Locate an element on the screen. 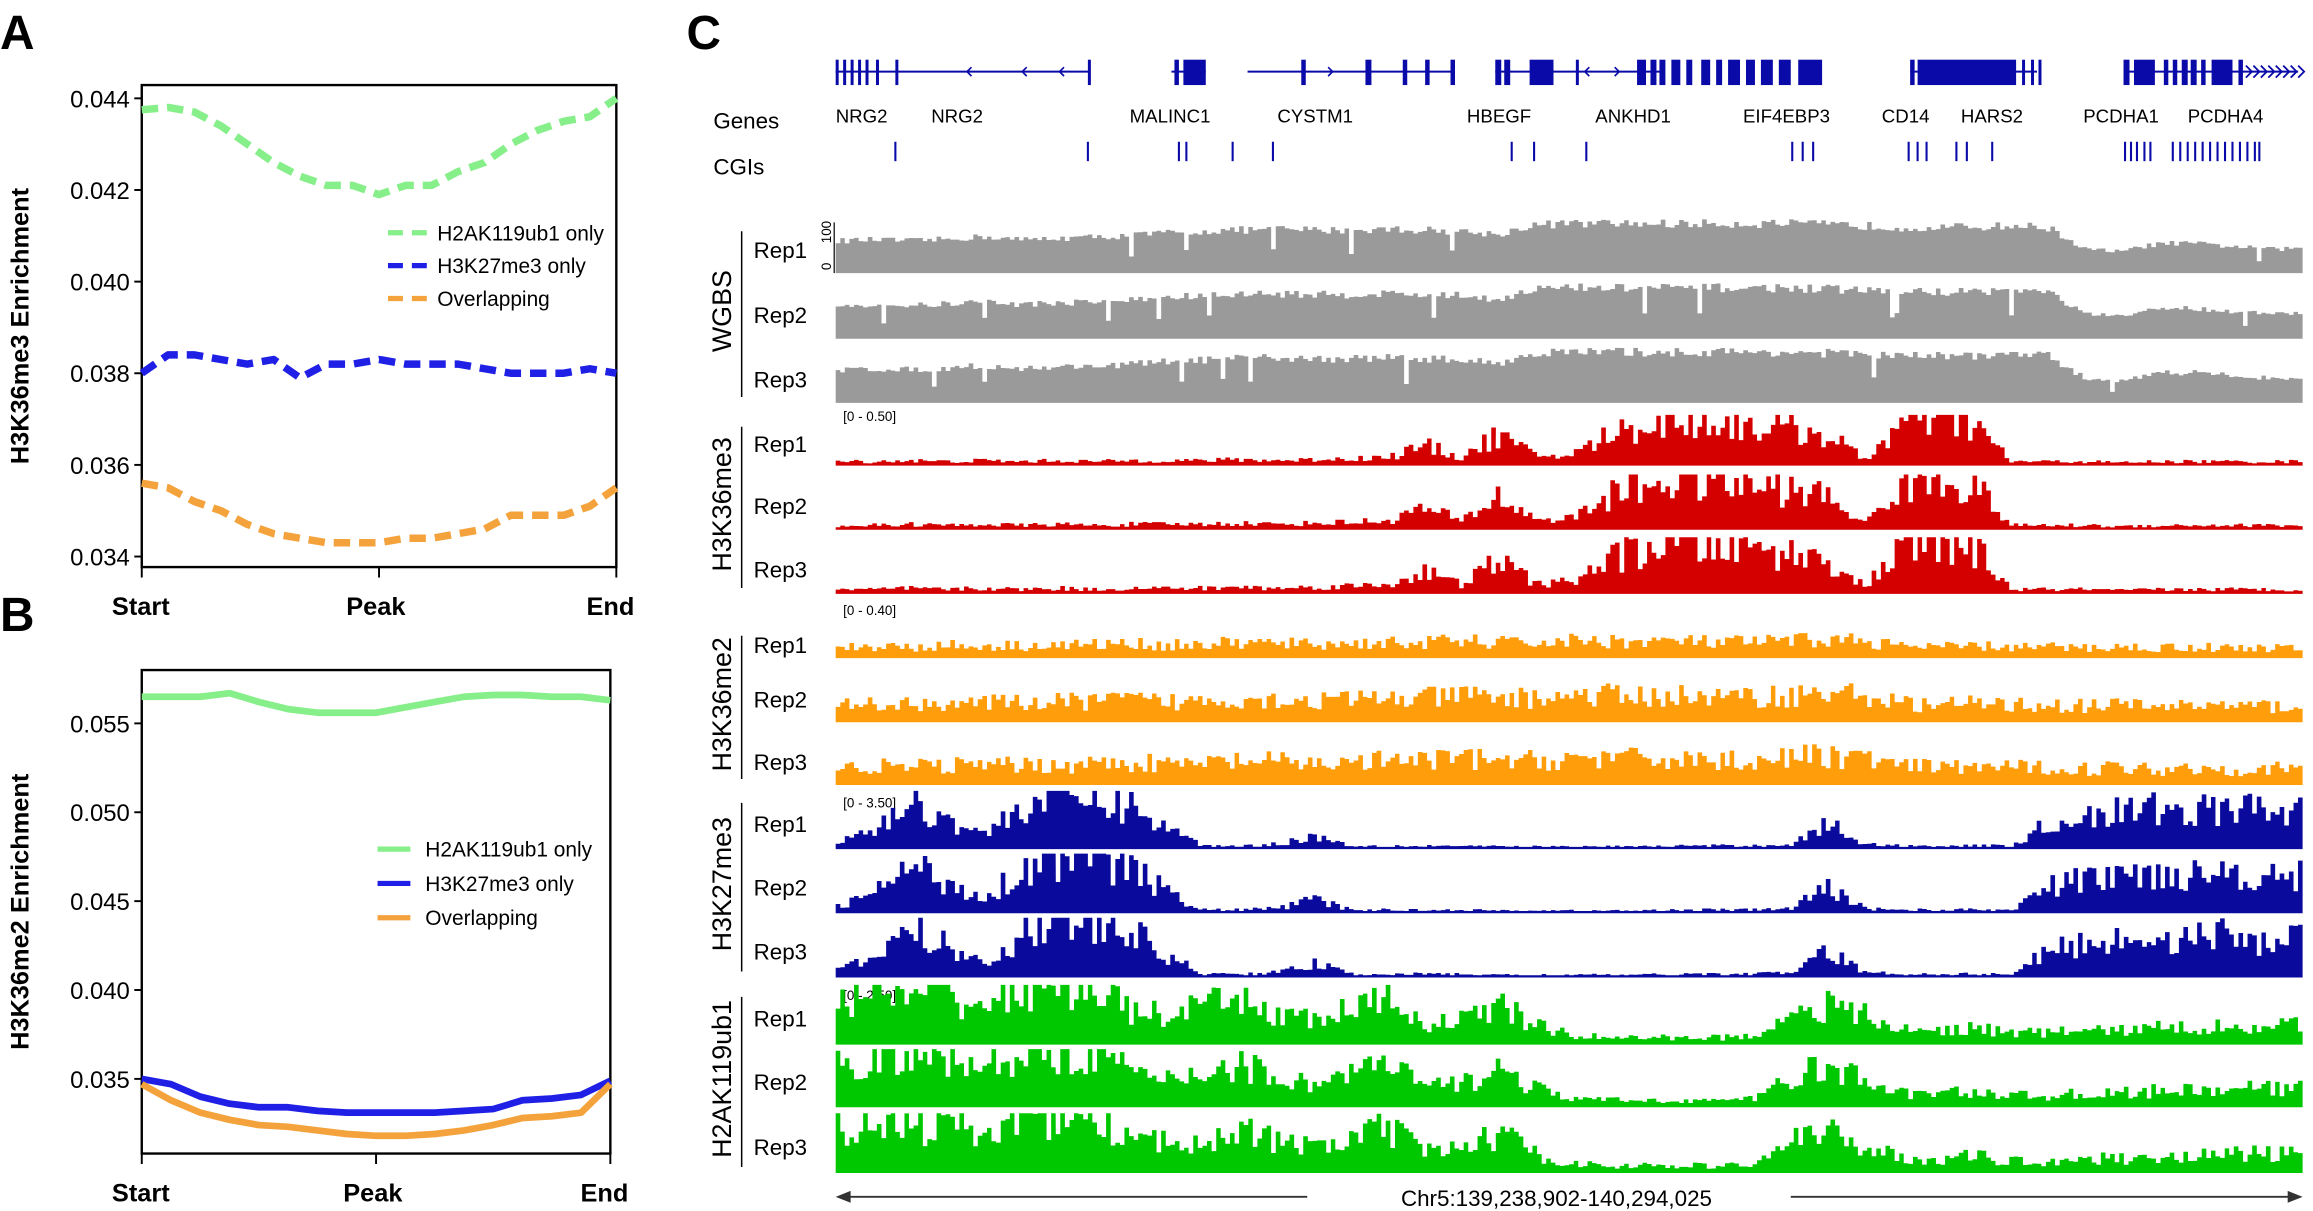 The height and width of the screenshot is (1211, 2313). legend-label: H2AK119ub1 only is located at coordinates (520, 233).